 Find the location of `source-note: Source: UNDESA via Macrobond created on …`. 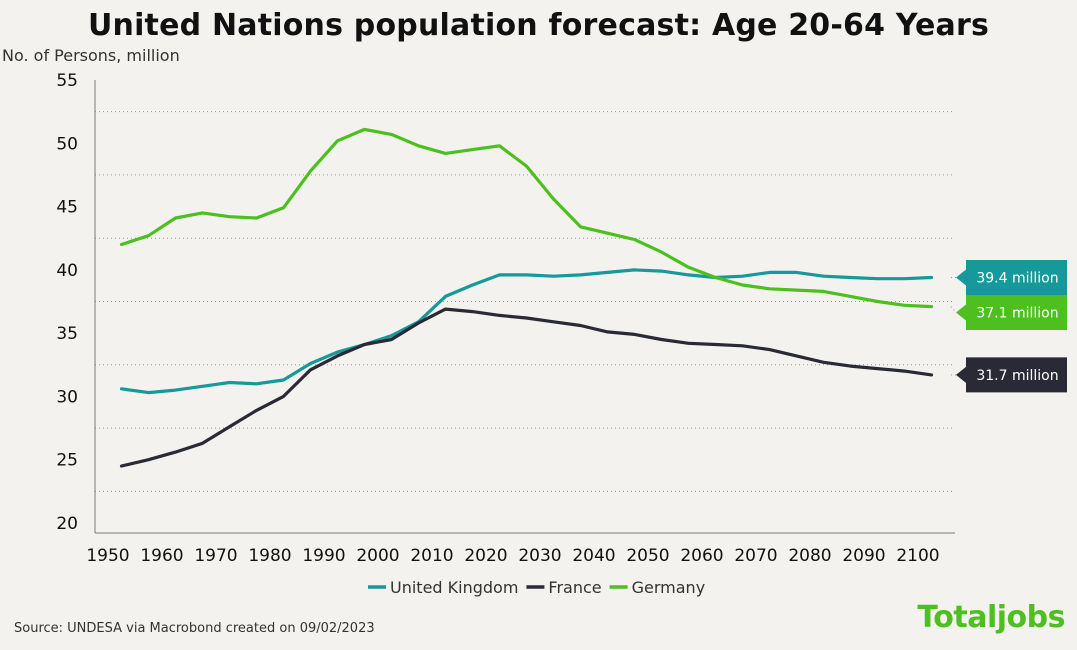

source-note: Source: UNDESA via Macrobond created on … is located at coordinates (194, 628).